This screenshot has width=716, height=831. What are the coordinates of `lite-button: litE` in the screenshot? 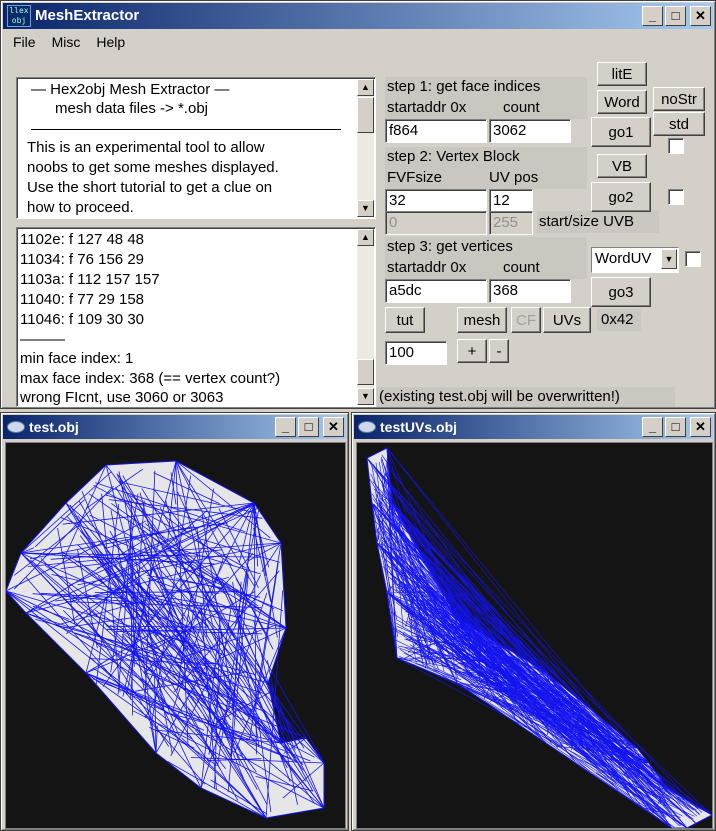 It's located at (622, 74).